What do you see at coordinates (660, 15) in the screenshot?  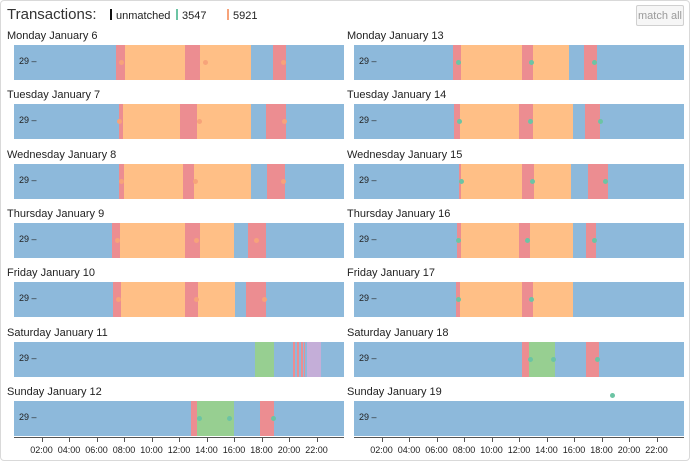 I see `match-all-button: match all` at bounding box center [660, 15].